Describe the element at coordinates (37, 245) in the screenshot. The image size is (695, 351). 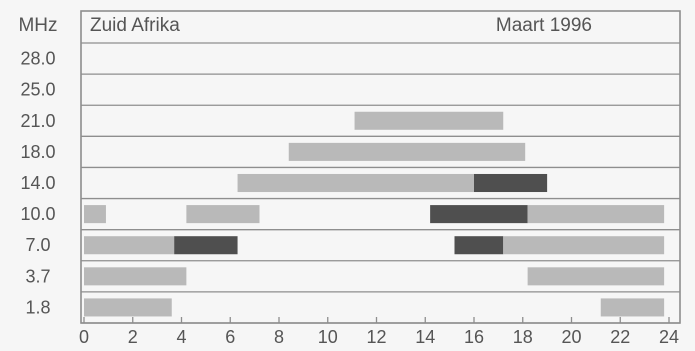
I see `frequency-label: 7.0` at that location.